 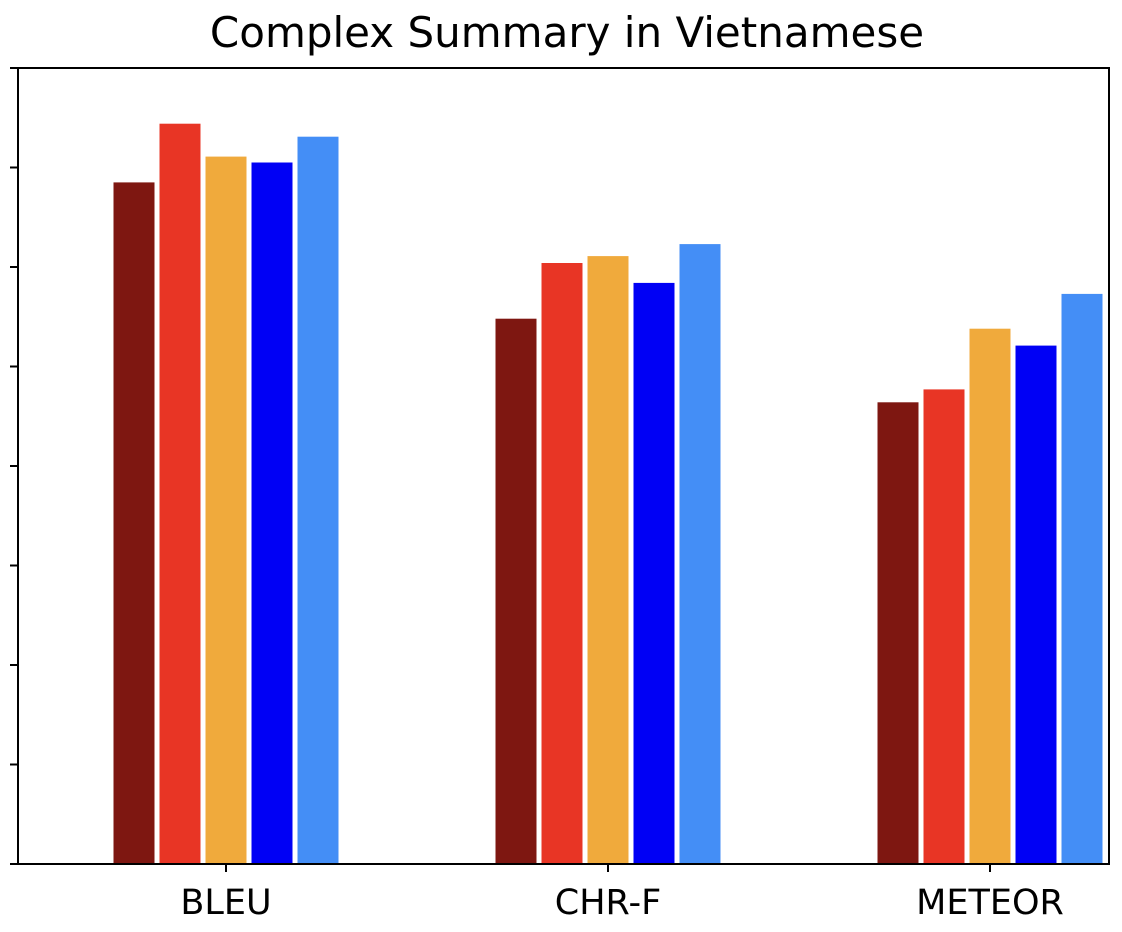 What do you see at coordinates (14, 466) in the screenshot?
I see `y-axis-ticks` at bounding box center [14, 466].